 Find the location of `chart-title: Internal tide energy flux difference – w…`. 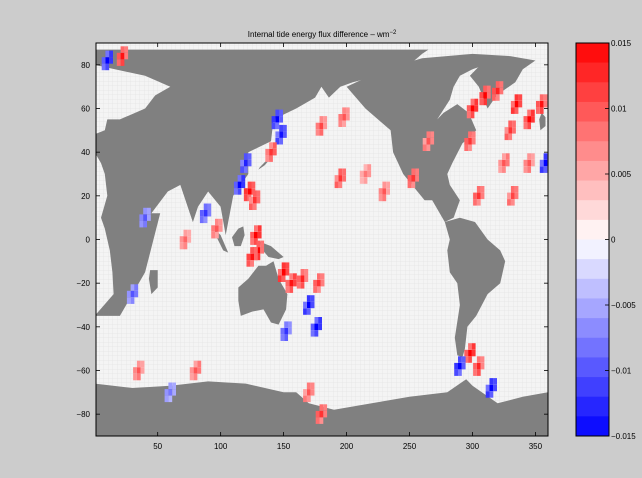

chart-title: Internal tide energy flux difference – w… is located at coordinates (322, 34).